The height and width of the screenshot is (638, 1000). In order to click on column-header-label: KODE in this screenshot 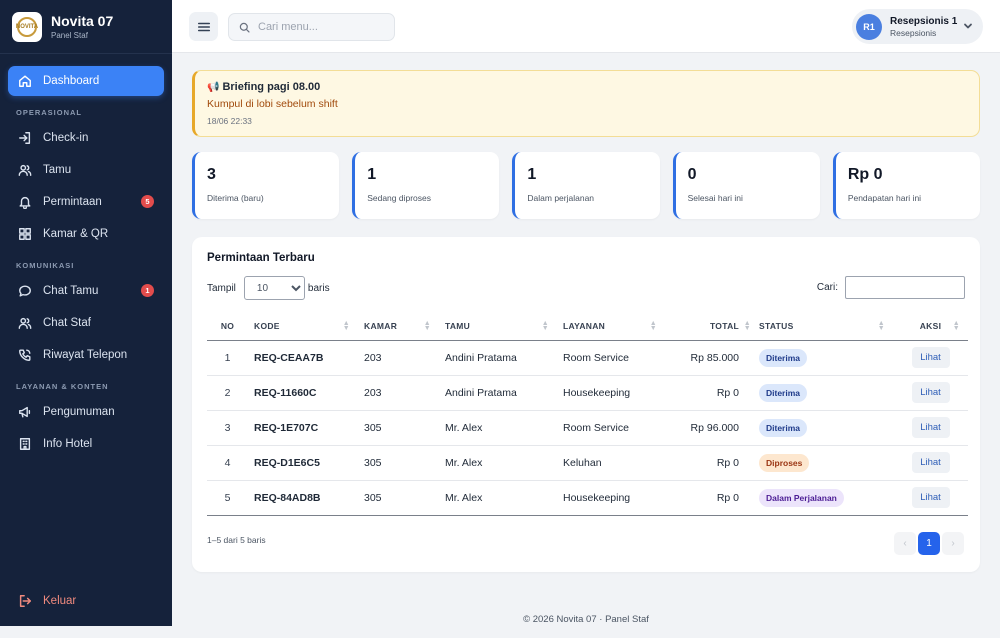, I will do `click(267, 325)`.